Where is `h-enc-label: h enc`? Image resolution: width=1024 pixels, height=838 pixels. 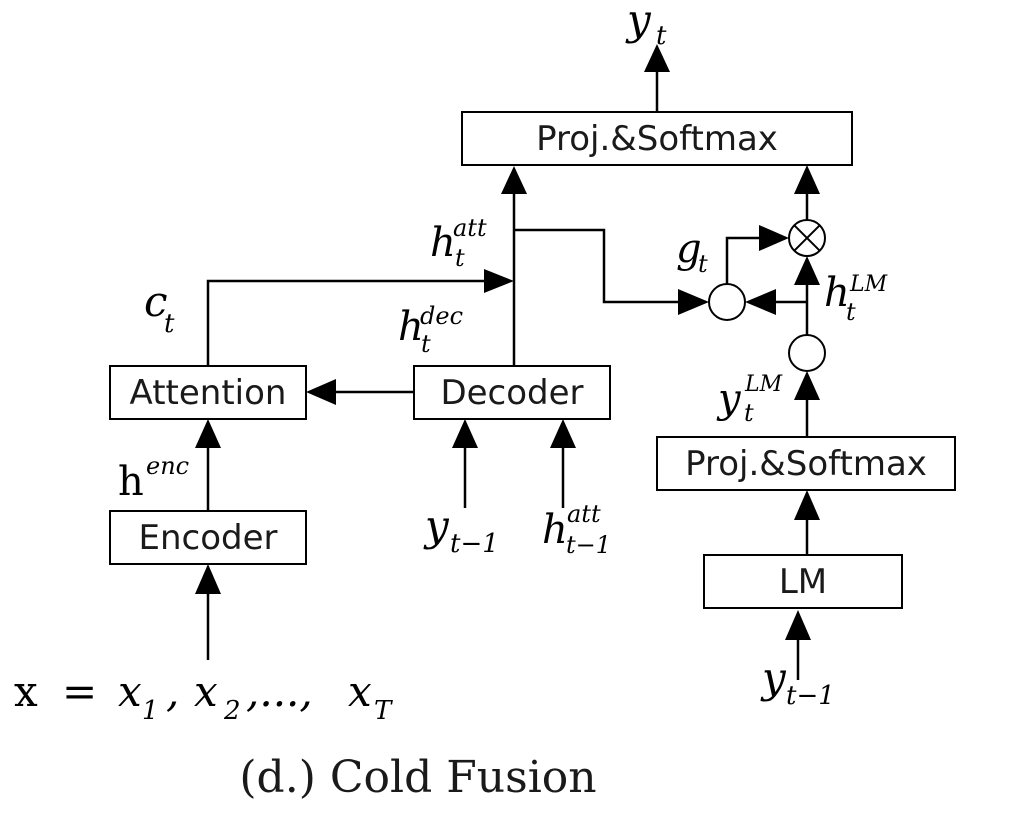
h-enc-label: h enc is located at coordinates (153, 478).